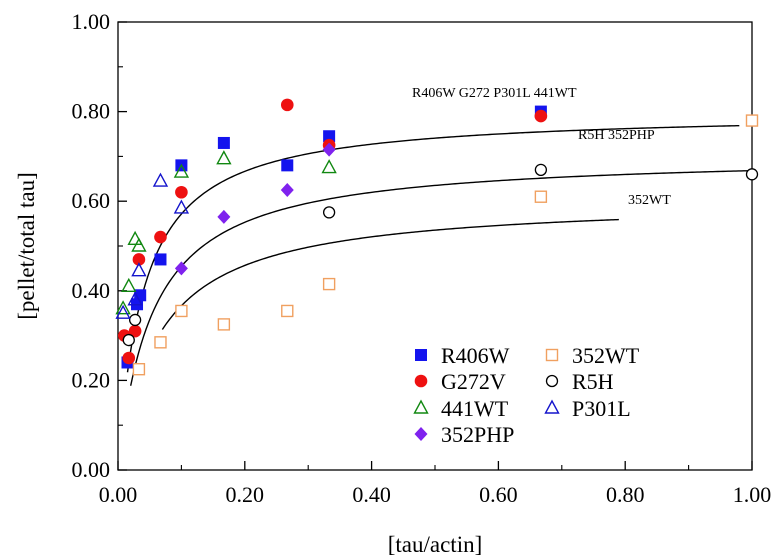 The image size is (772, 558). I want to click on y-tick-label: 0.40, so click(91, 290).